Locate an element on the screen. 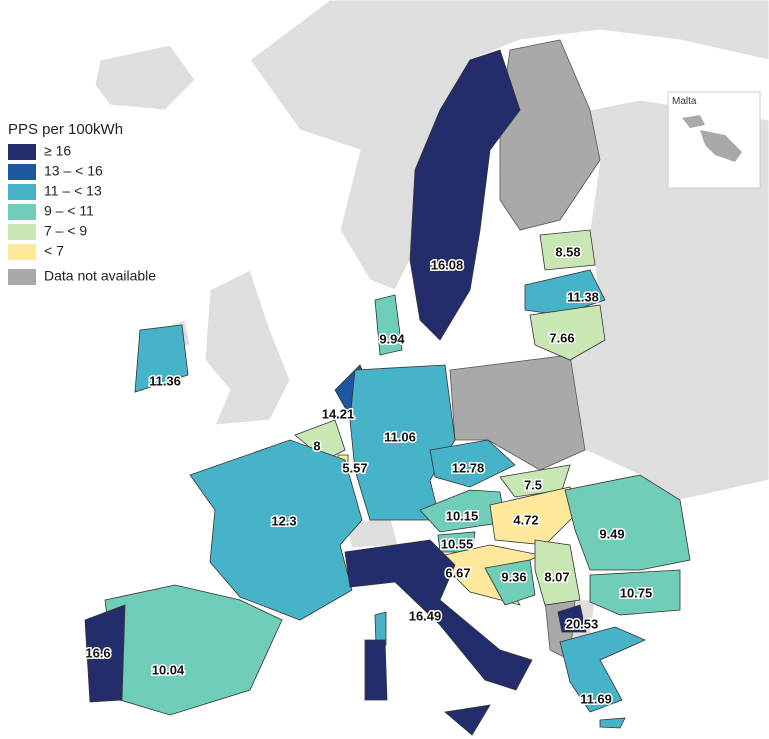 This screenshot has height=739, width=769. region-label: 9.49 is located at coordinates (611, 533).